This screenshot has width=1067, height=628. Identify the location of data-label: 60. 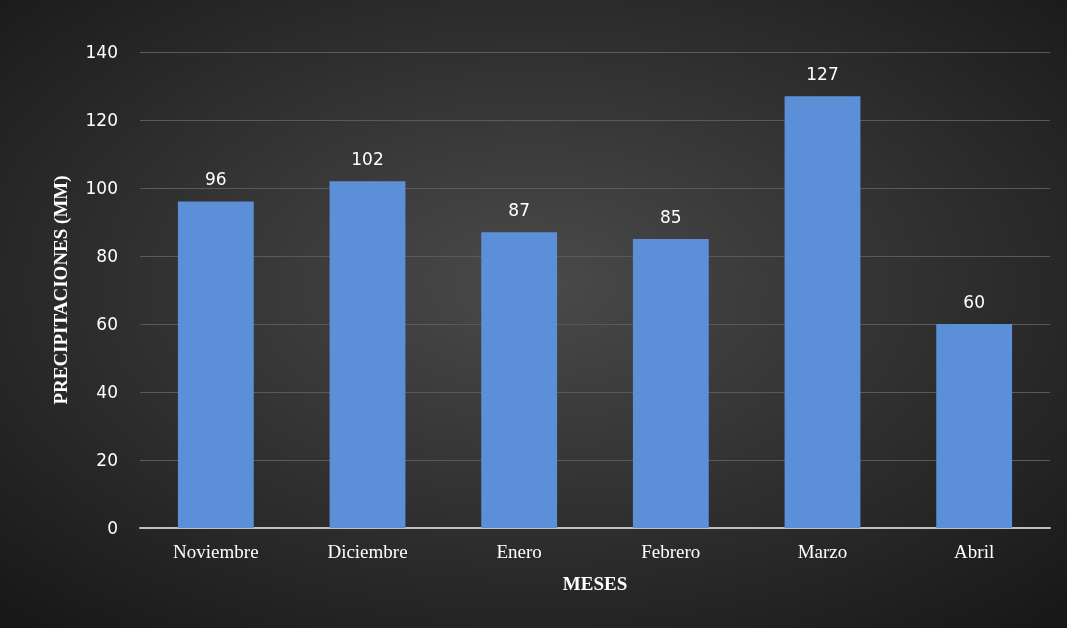
(974, 301).